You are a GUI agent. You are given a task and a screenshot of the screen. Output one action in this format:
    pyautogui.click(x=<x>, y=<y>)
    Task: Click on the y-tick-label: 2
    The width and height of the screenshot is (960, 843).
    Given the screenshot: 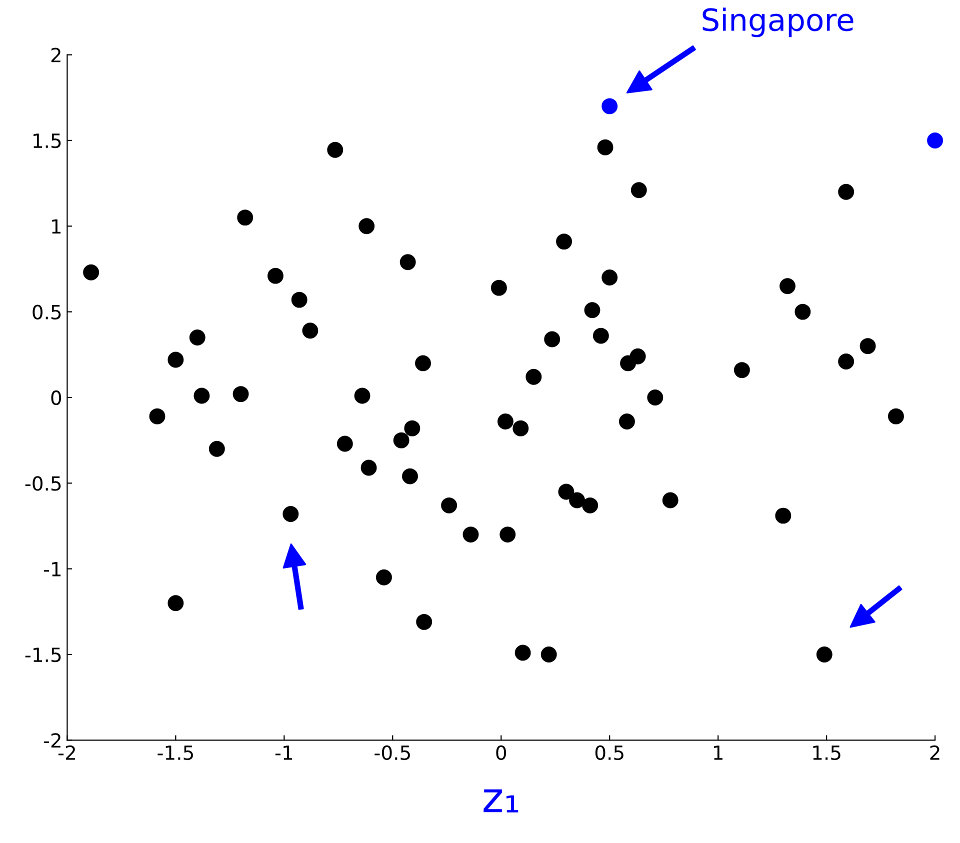 What is the action you would take?
    pyautogui.click(x=55, y=55)
    